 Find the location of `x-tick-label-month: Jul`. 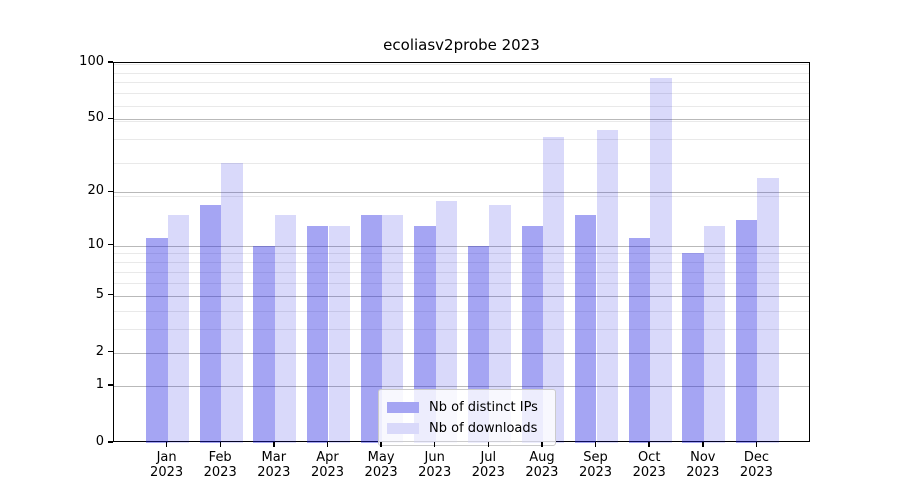

x-tick-label-month: Jul is located at coordinates (488, 457).